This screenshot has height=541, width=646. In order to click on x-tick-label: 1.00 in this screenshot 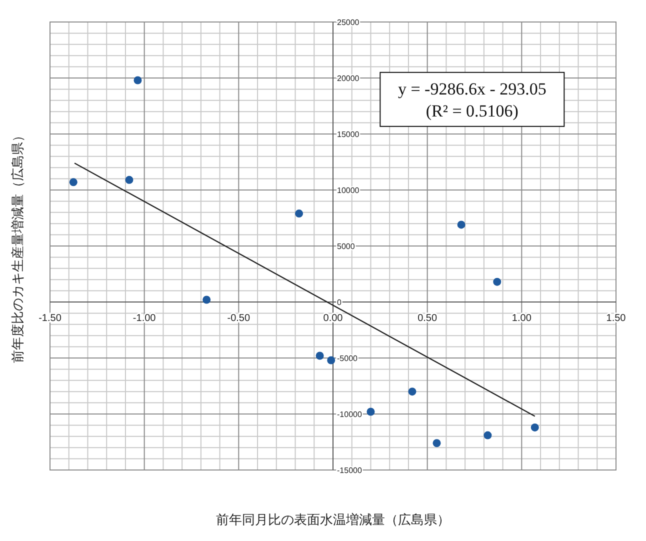, I will do `click(522, 318)`.